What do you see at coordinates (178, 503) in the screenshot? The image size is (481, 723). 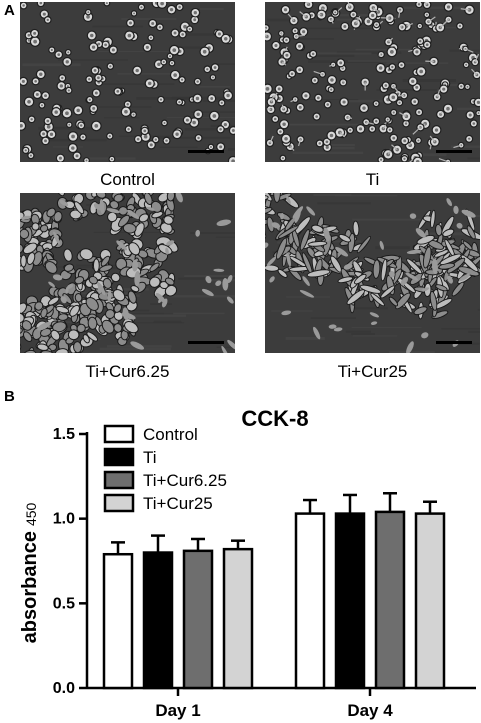 I see `legend-label: Ti+Cur25` at bounding box center [178, 503].